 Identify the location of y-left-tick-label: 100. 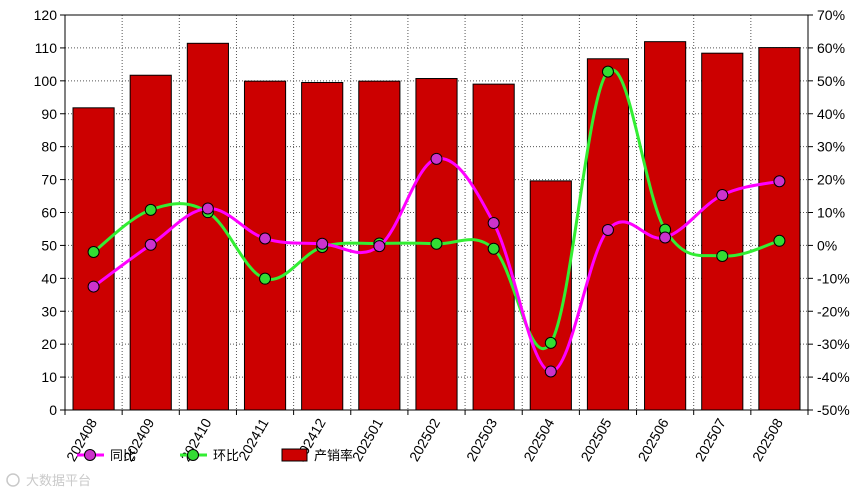
(46, 81).